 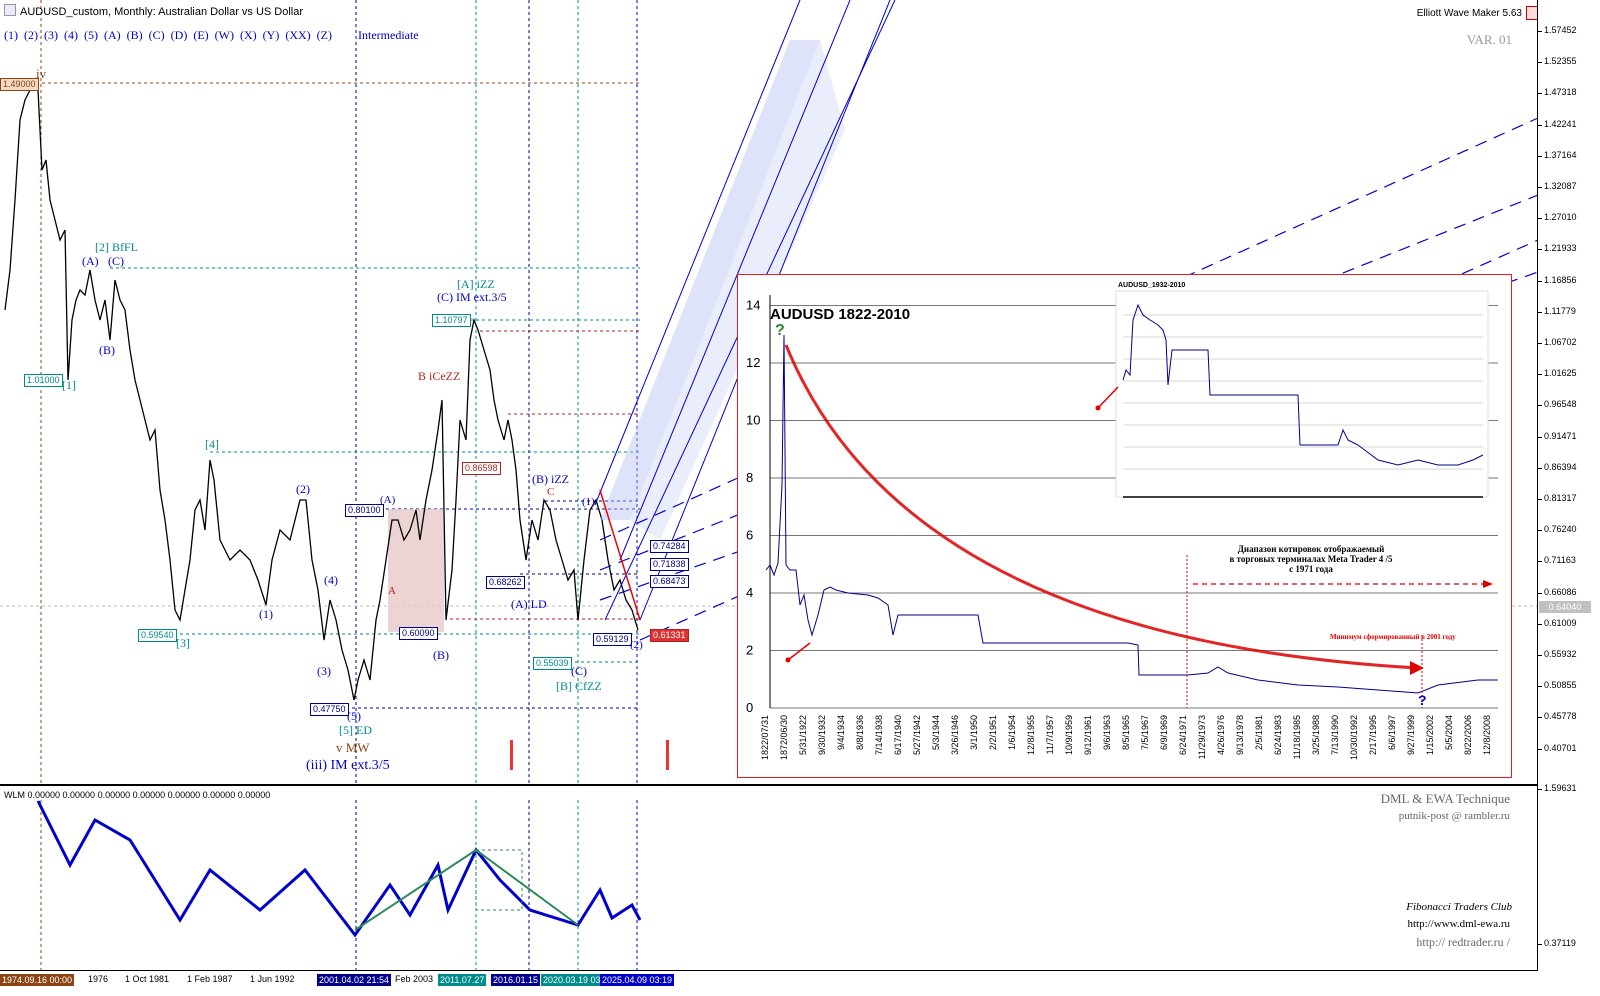 What do you see at coordinates (11, 35) in the screenshot?
I see `degree-button: (1)` at bounding box center [11, 35].